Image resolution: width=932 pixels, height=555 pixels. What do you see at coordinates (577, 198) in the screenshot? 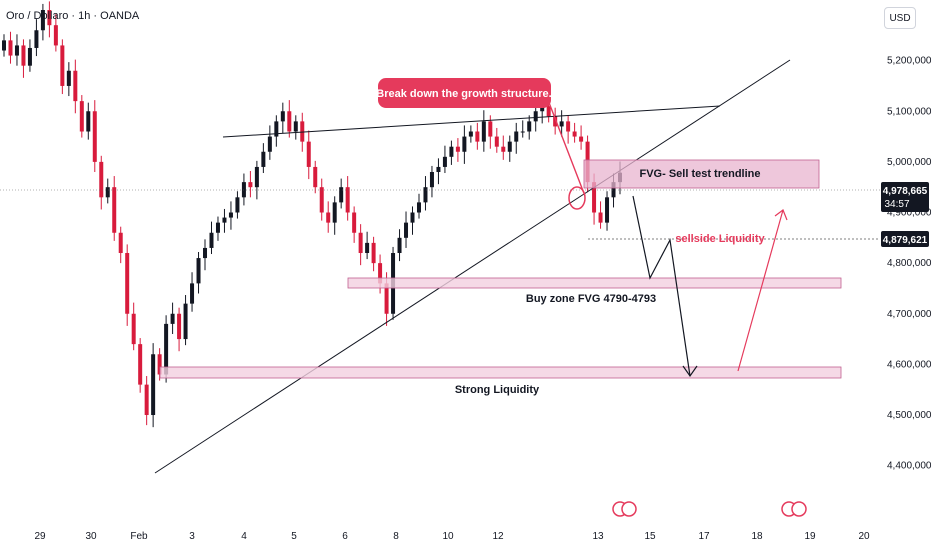
I see `breakdown-circle` at bounding box center [577, 198].